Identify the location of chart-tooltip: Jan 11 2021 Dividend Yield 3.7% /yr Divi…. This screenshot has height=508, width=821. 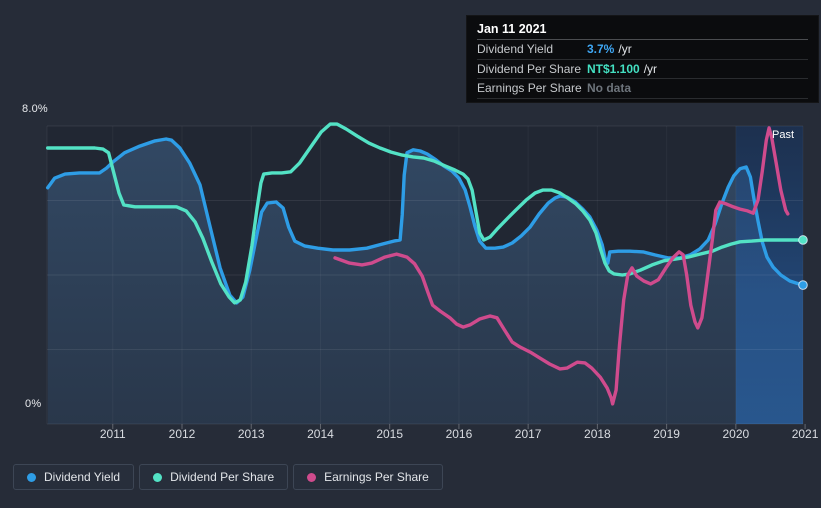
(642, 59).